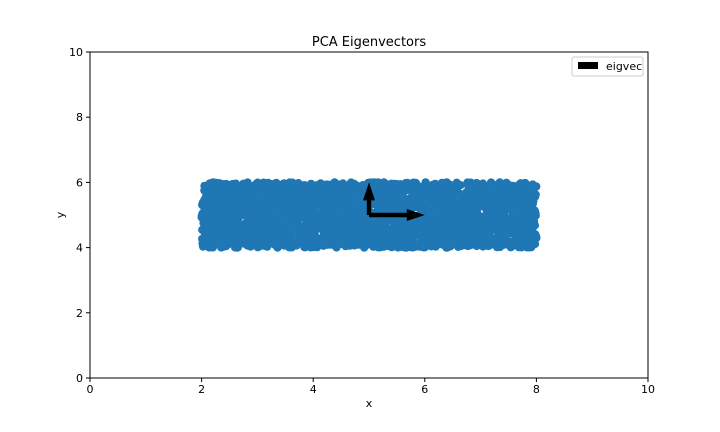 The width and height of the screenshot is (720, 432). What do you see at coordinates (79, 248) in the screenshot?
I see `y-tick-label-2: 4` at bounding box center [79, 248].